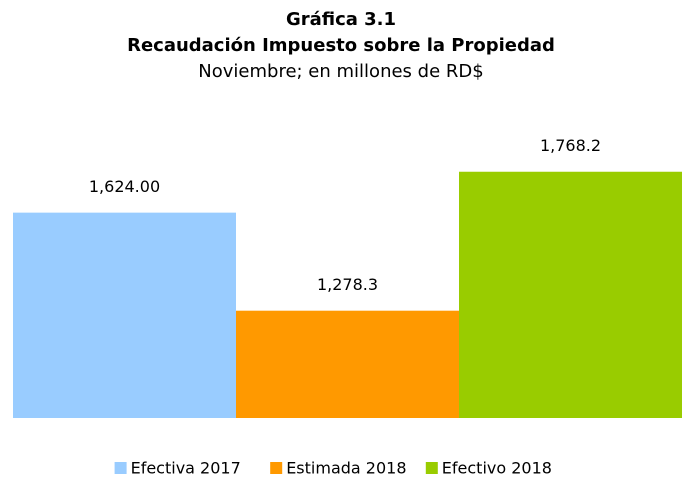 This screenshot has height=481, width=683. Describe the element at coordinates (340, 71) in the screenshot. I see `chart-note: Noviembre; en millones de RD$` at that location.